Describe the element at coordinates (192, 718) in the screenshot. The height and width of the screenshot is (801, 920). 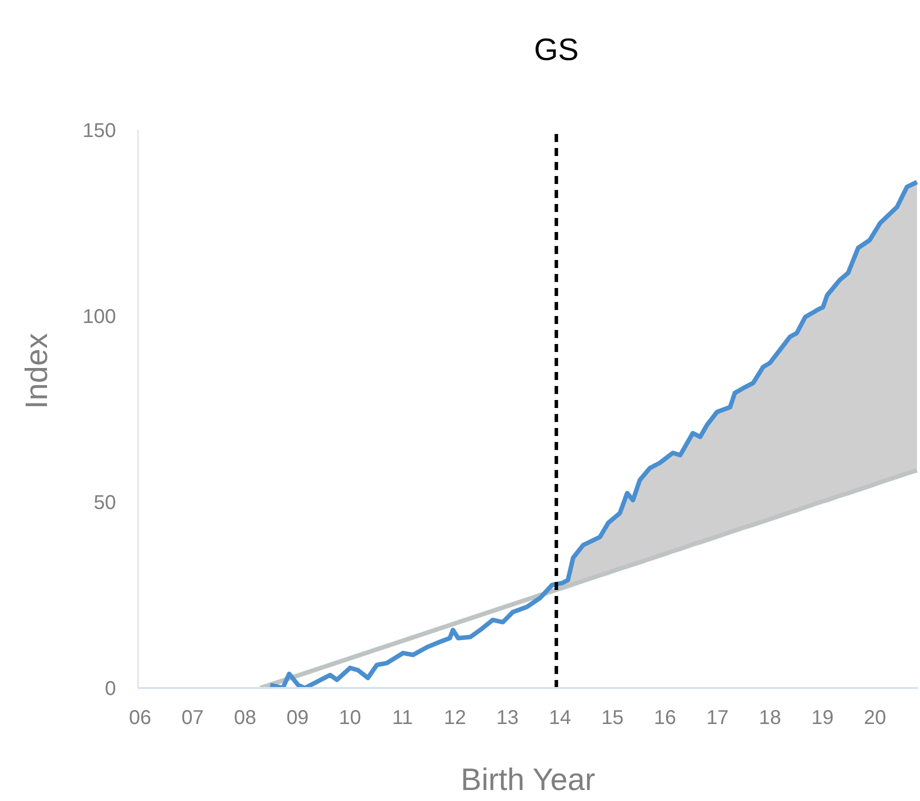
I see `x-tick-label: 07` at that location.